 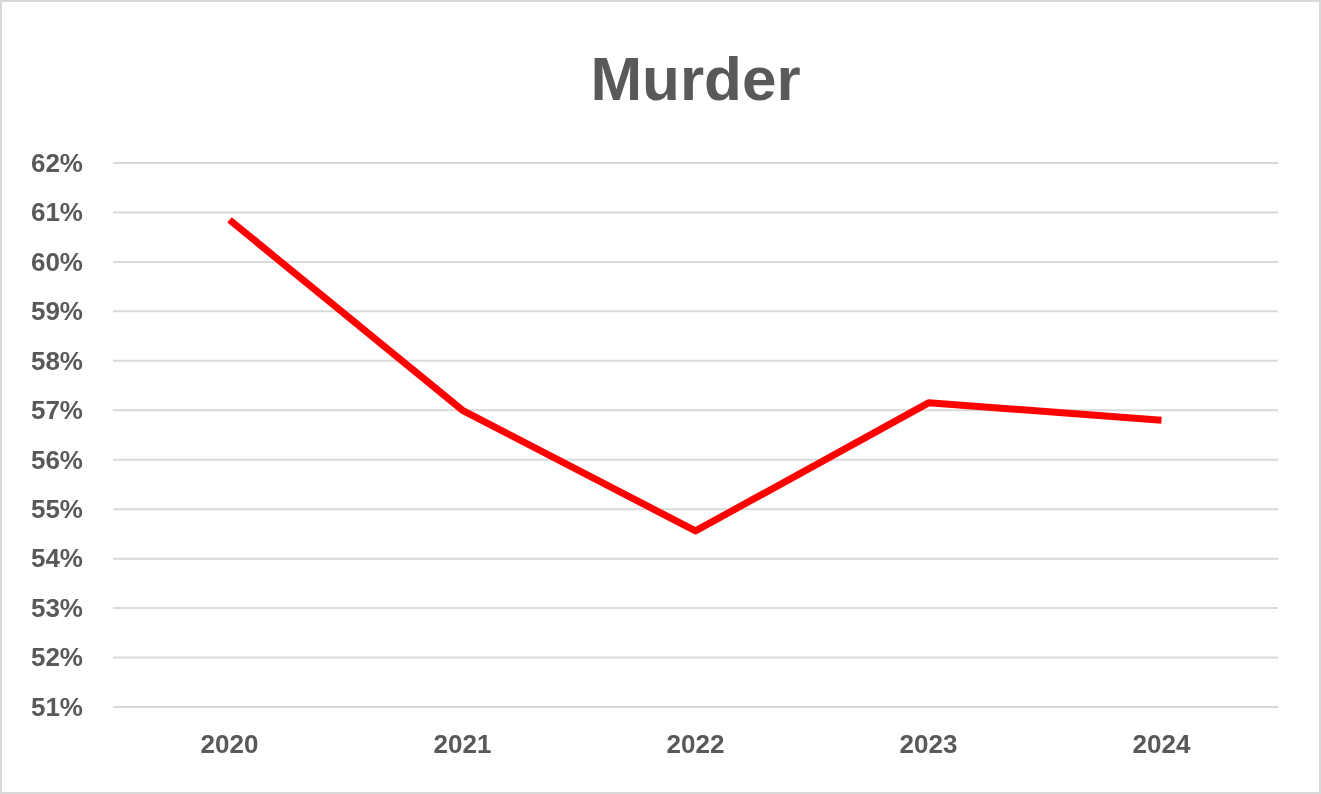 I want to click on y-tick-label: 60%, so click(x=56, y=261).